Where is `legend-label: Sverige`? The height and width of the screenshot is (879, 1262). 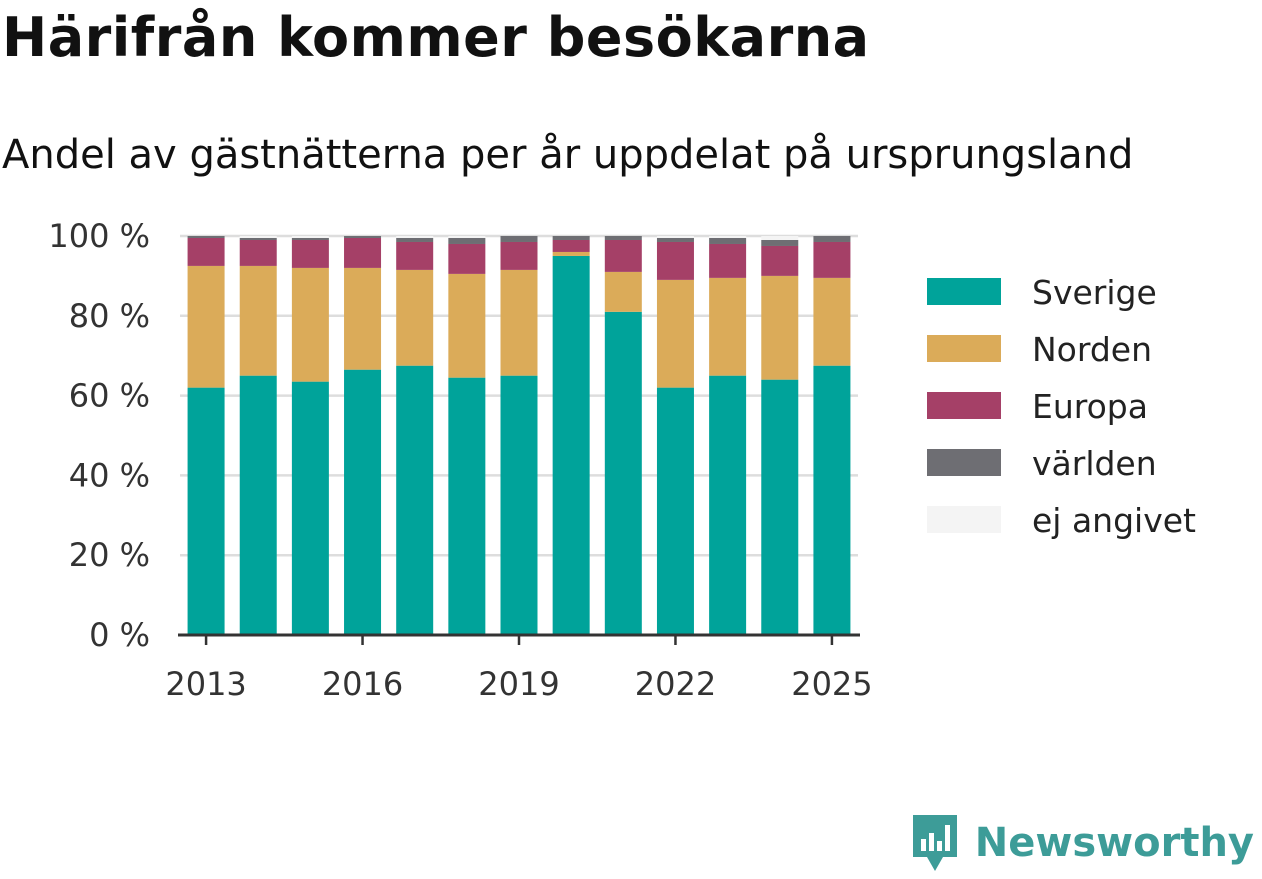
legend-label: Sverige is located at coordinates (1094, 292).